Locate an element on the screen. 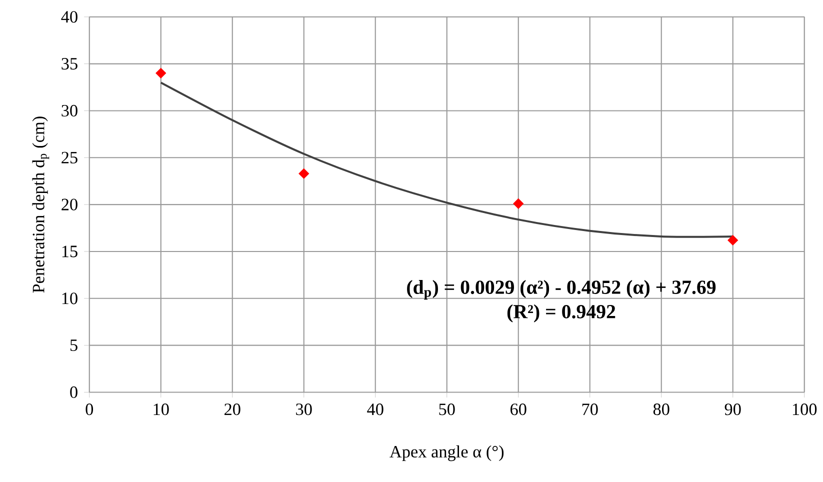 The image size is (823, 482). x-tick-label: 60 is located at coordinates (518, 410).